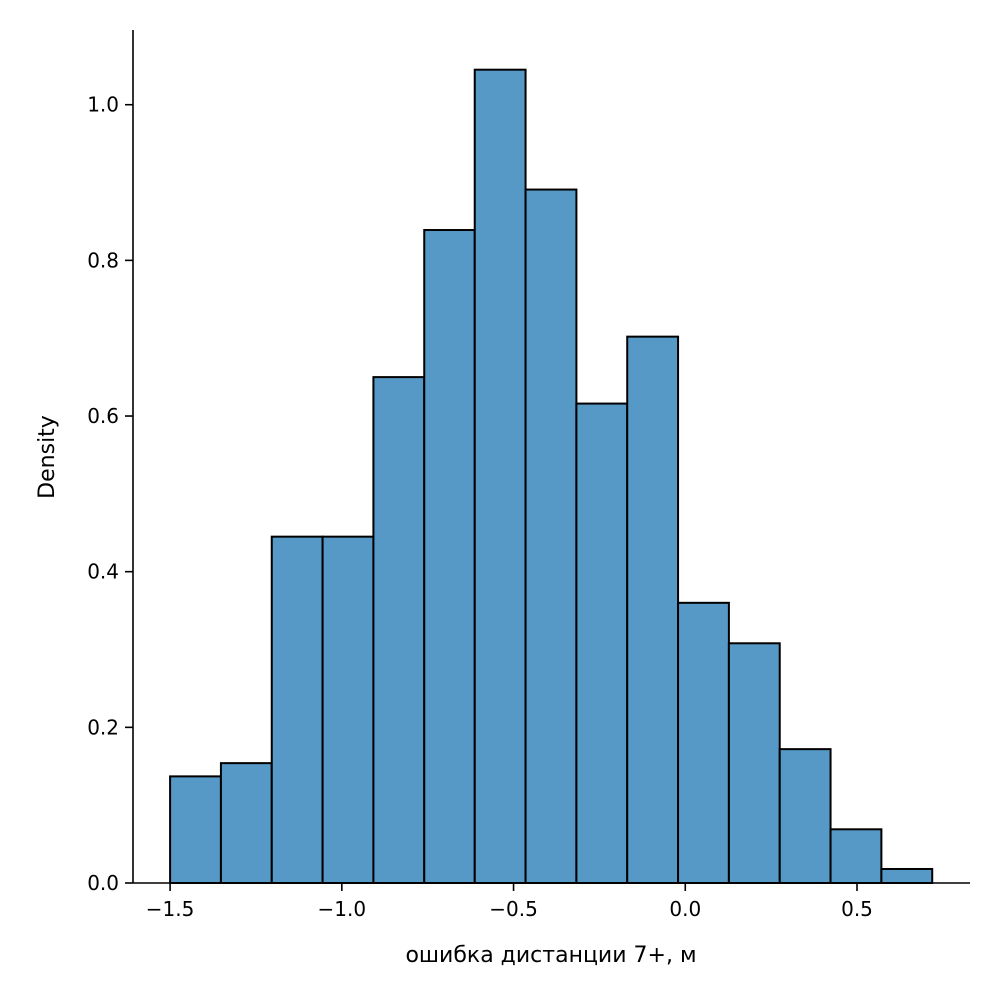  Describe the element at coordinates (103, 260) in the screenshot. I see `y-tick-label: 0.8` at that location.